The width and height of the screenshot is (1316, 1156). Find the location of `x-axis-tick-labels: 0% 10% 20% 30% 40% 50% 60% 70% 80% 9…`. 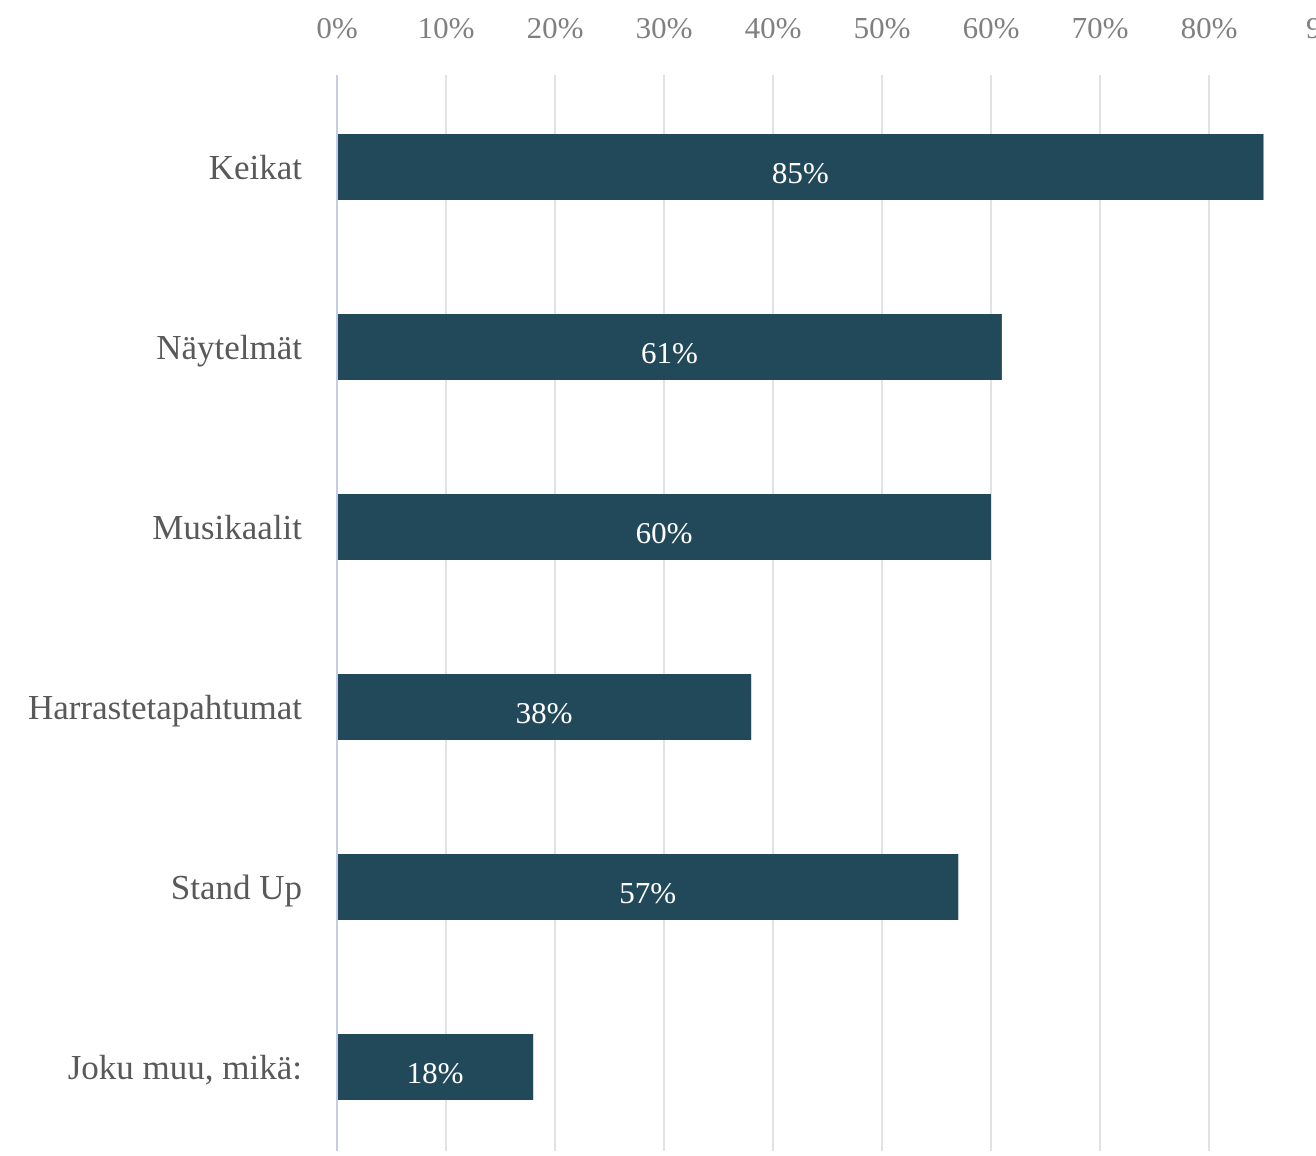

x-axis-tick-labels: 0% 10% 20% 30% 40% 50% 60% 70% 80% 9… is located at coordinates (816, 27).